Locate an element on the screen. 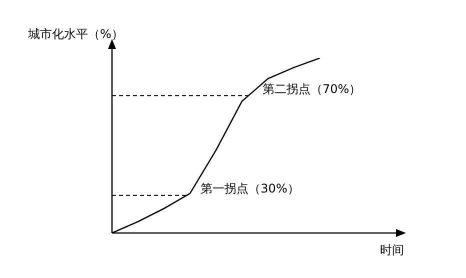 Image resolution: width=466 pixels, height=278 pixels. ref-line-label: 第一拐点（30%） is located at coordinates (250, 189).